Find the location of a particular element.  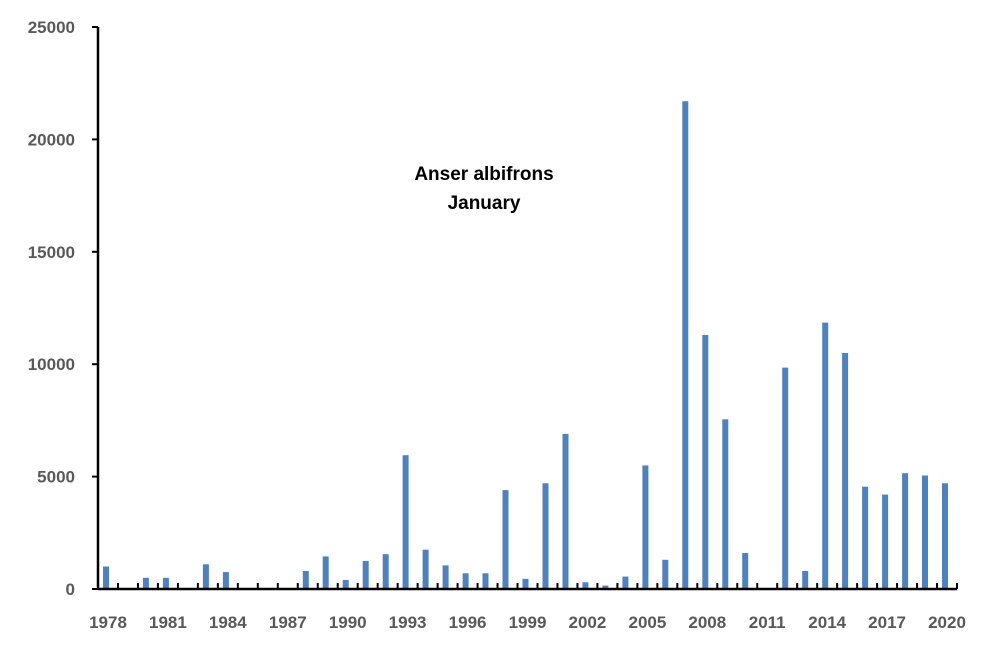

bar-1989 is located at coordinates (325, 572).